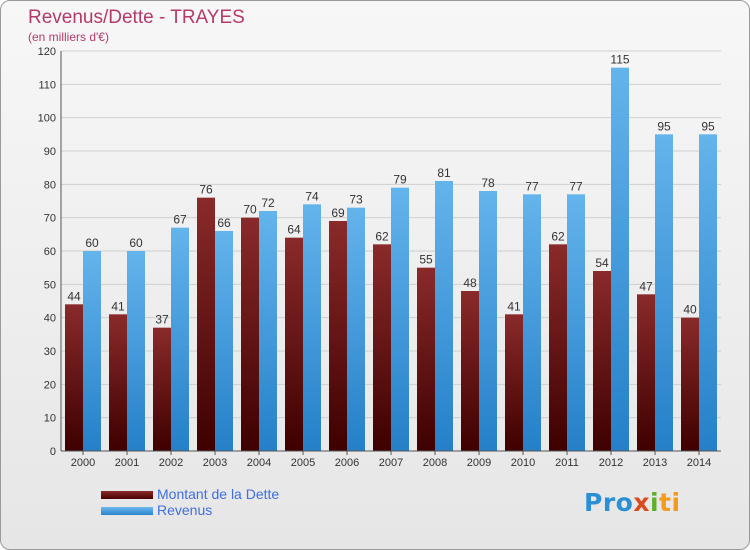 This screenshot has width=750, height=550. Describe the element at coordinates (47, 52) in the screenshot. I see `y-tick-label: 120` at that location.